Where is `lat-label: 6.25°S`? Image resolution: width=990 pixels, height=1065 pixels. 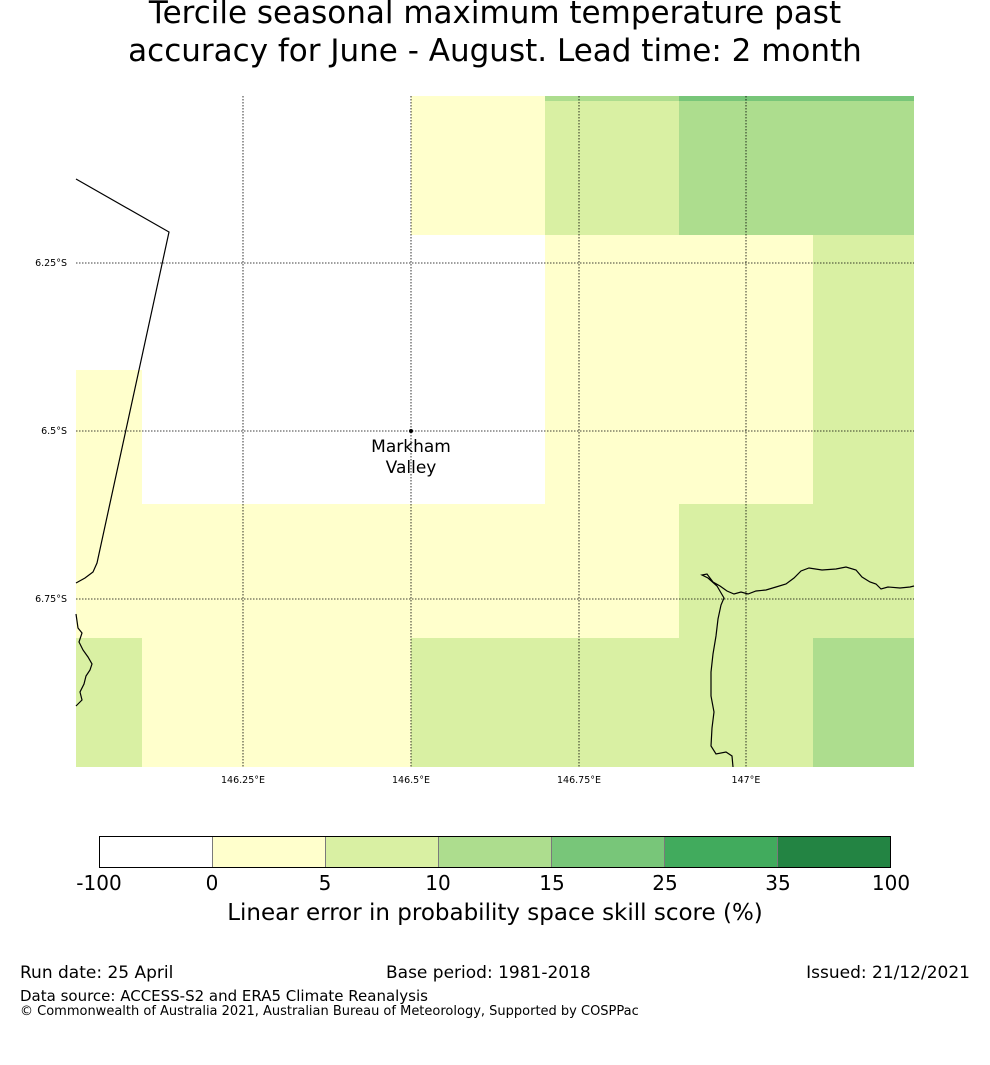 lat-label: 6.25°S is located at coordinates (51, 263).